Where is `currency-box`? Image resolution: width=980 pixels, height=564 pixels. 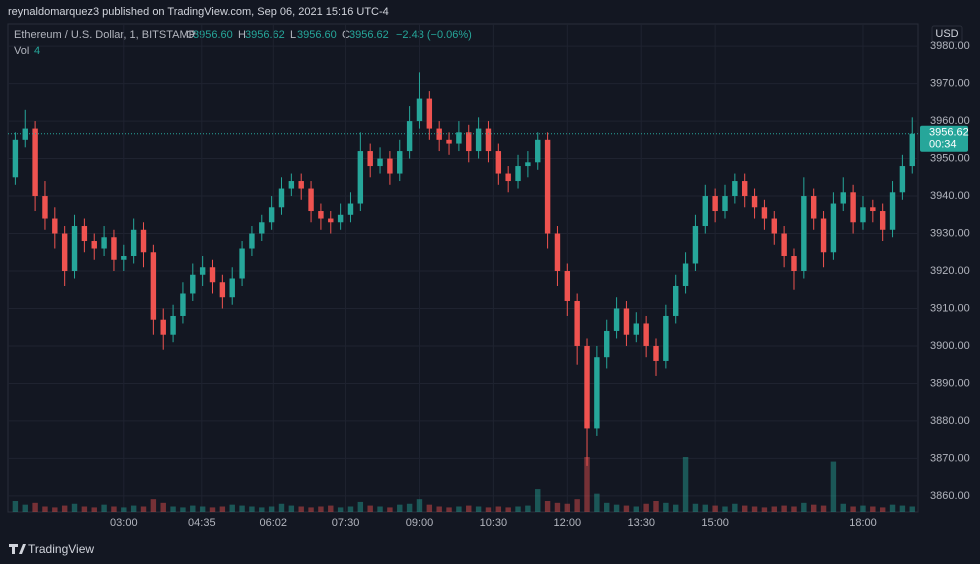
currency-box is located at coordinates (947, 34).